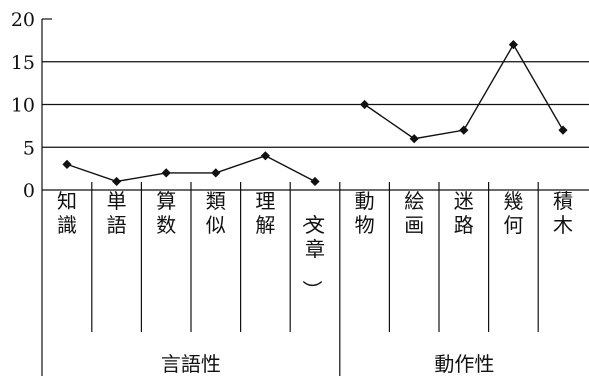 The width and height of the screenshot is (589, 376). Describe the element at coordinates (265, 213) in the screenshot. I see `category-label: 理解` at that location.